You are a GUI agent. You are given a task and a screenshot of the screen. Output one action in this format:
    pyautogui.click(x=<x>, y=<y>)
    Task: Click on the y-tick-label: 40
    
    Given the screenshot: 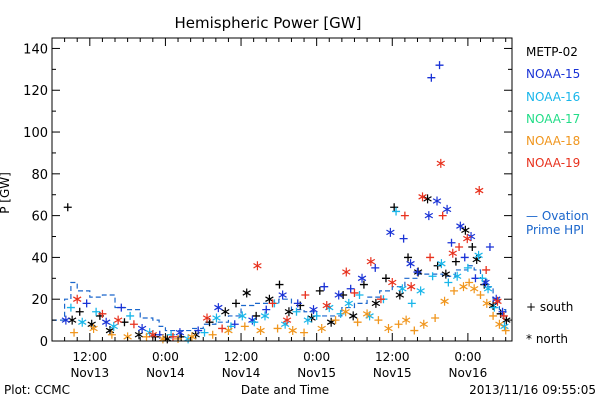 What is the action you would take?
    pyautogui.click(x=39, y=258)
    